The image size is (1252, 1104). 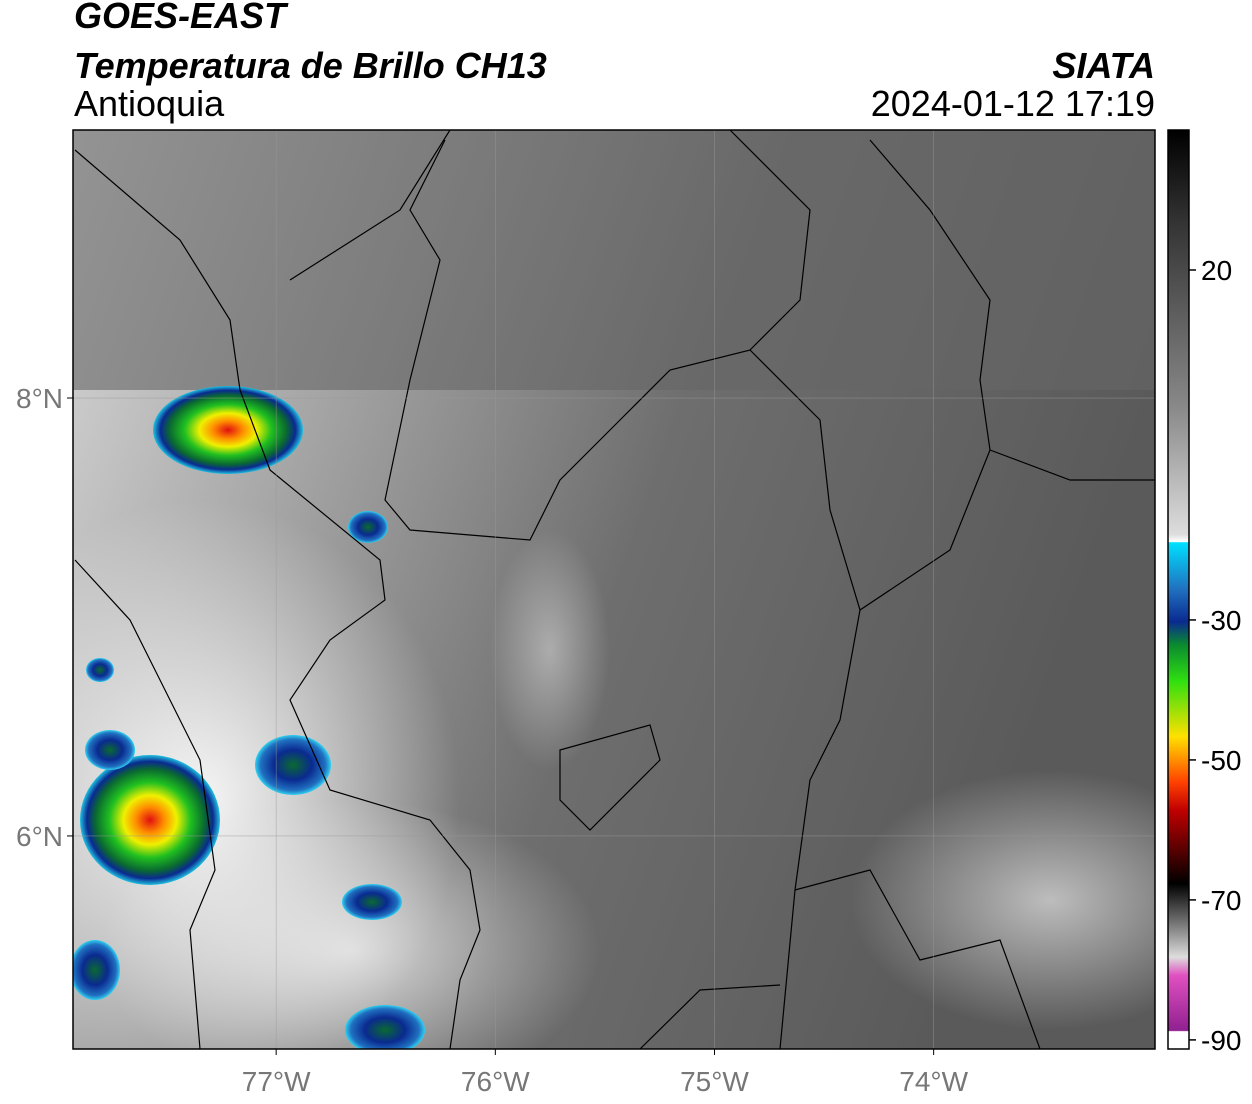 I want to click on region: Antioquia, so click(x=149, y=103).